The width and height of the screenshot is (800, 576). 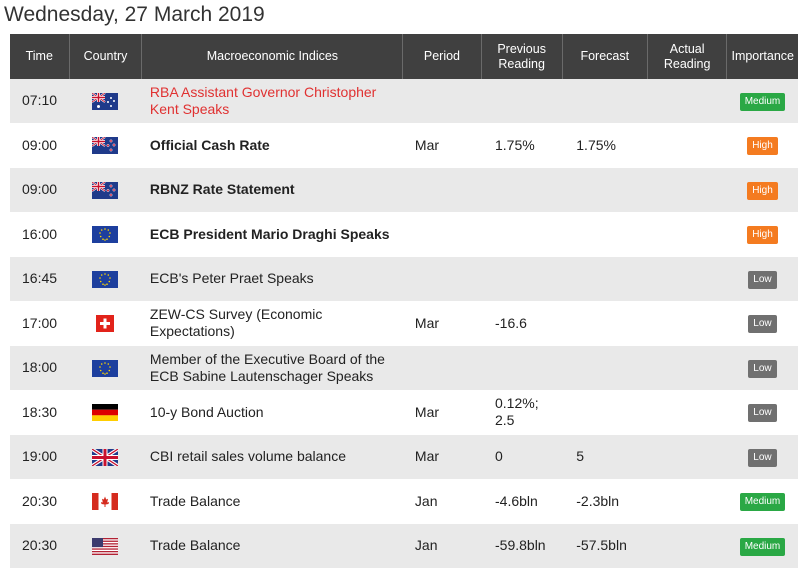 I want to click on header-forecast: Forecast, so click(x=604, y=56).